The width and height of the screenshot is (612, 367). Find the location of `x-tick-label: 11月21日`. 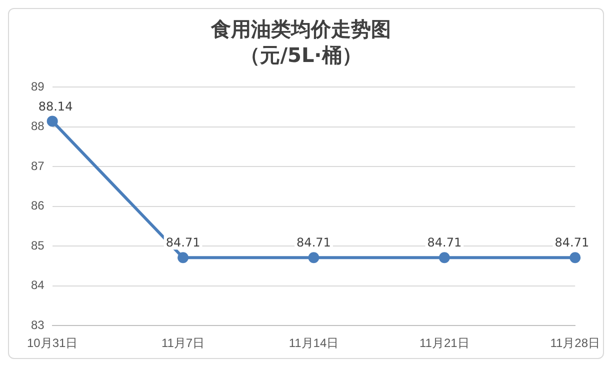

x-tick-label: 11月21日 is located at coordinates (445, 343).